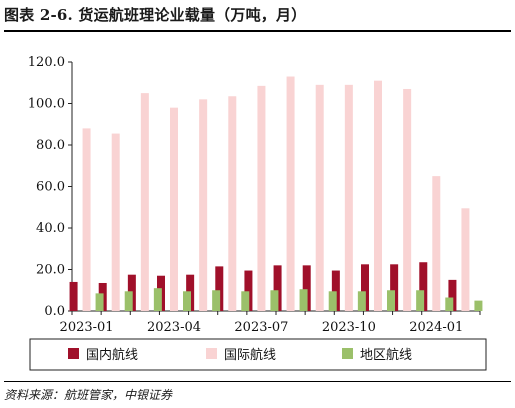 Image resolution: width=515 pixels, height=408 pixels. What do you see at coordinates (50, 228) in the screenshot?
I see `y-tick-label: 40.0` at bounding box center [50, 228].